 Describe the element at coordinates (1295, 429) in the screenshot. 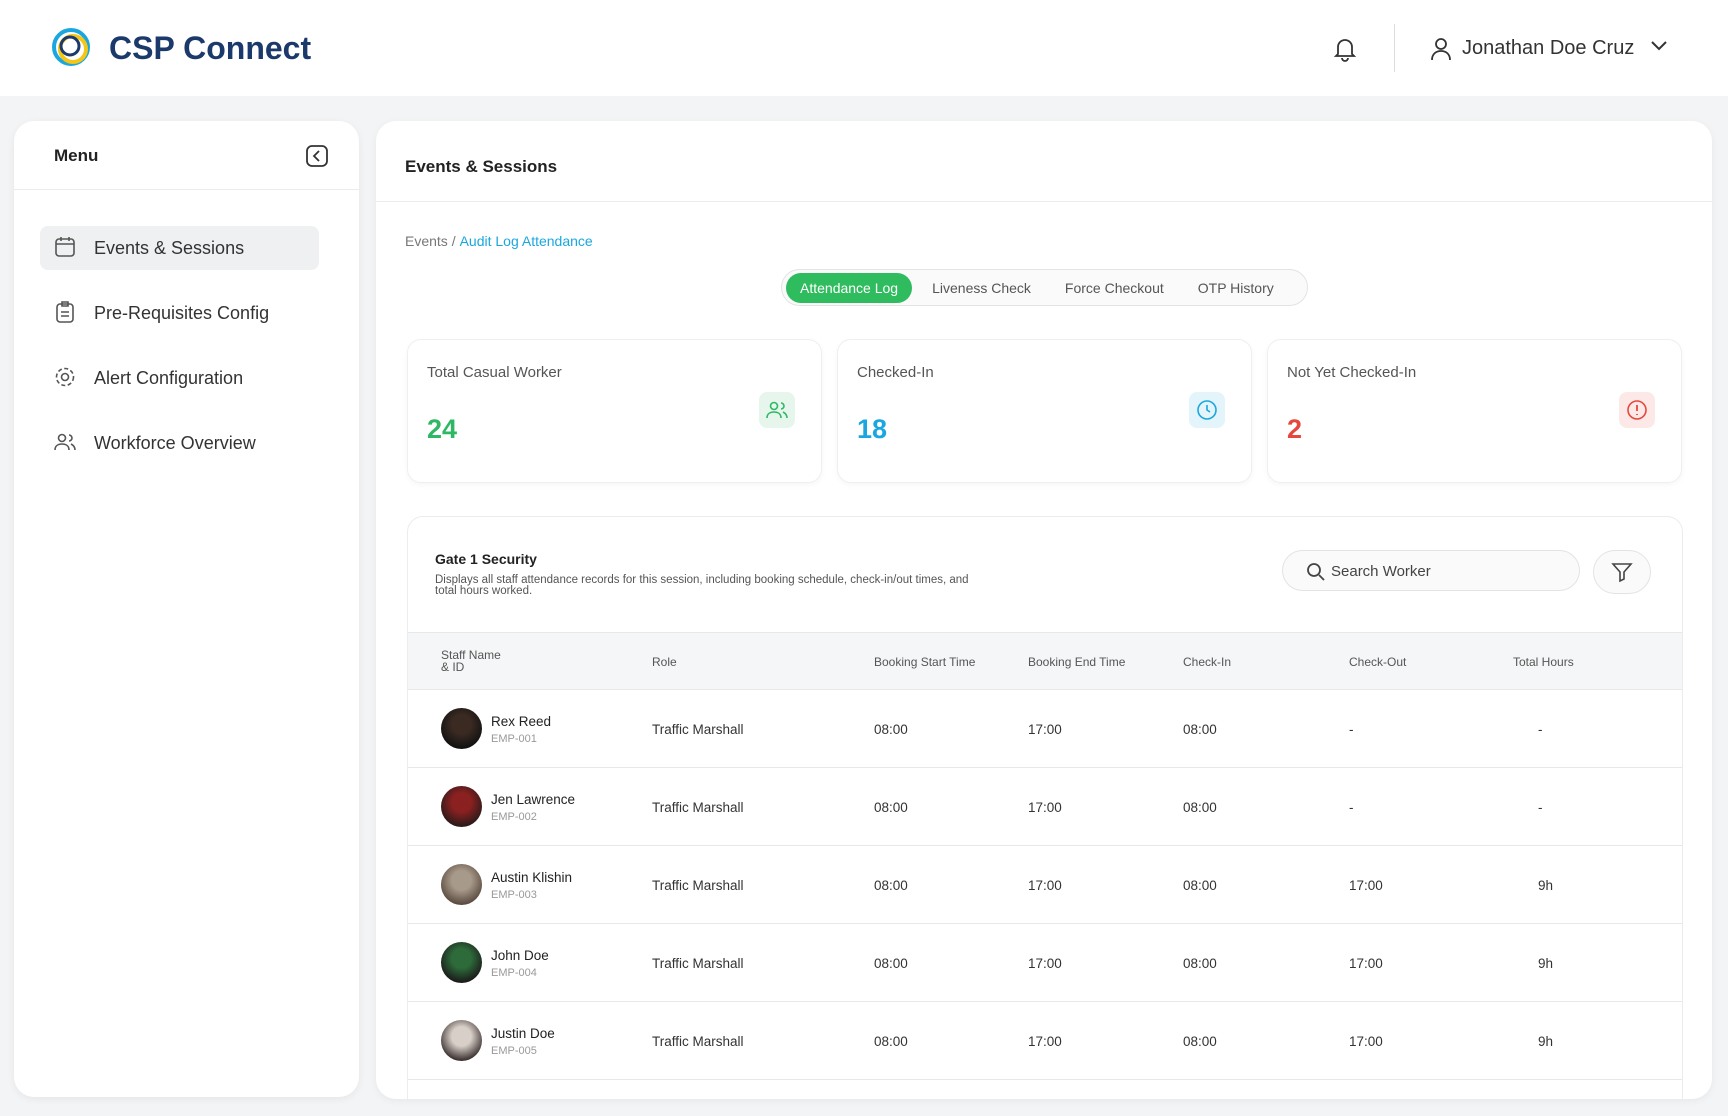

I see `stat-value: 2` at that location.